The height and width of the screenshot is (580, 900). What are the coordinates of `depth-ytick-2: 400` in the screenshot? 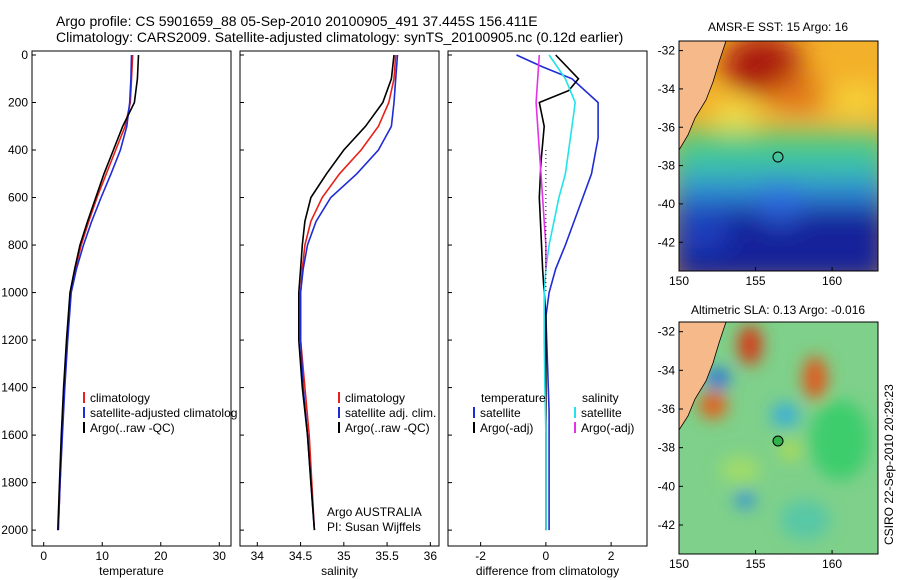 It's located at (18, 150).